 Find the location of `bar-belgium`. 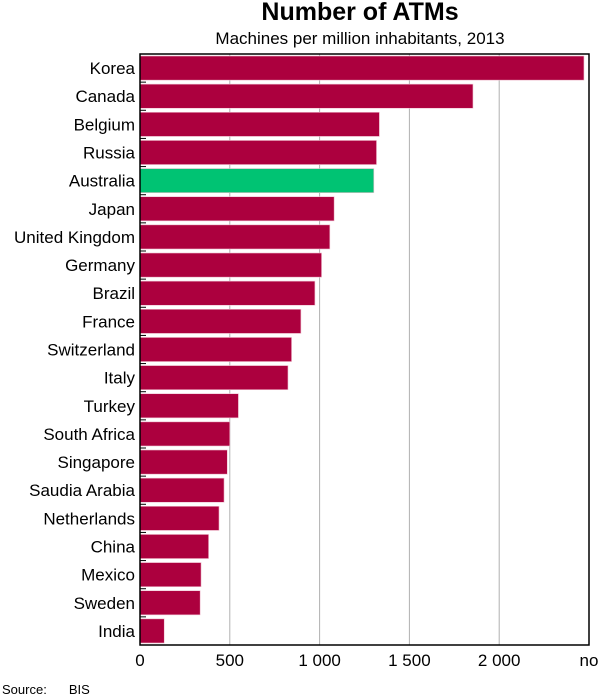

bar-belgium is located at coordinates (259, 124).